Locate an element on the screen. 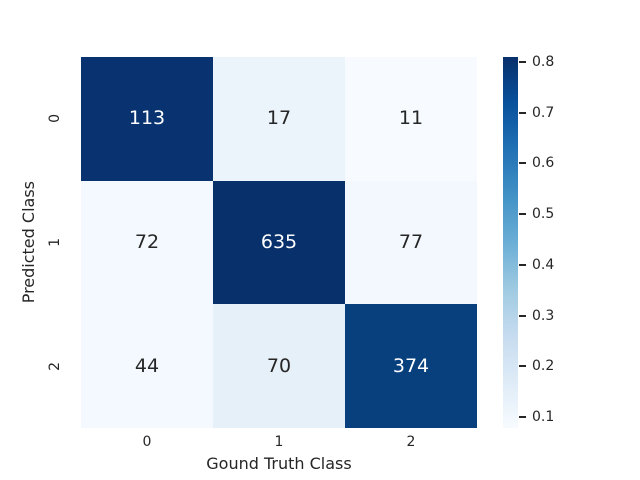  heatmap-cell-r2c2: 374 is located at coordinates (411, 366).